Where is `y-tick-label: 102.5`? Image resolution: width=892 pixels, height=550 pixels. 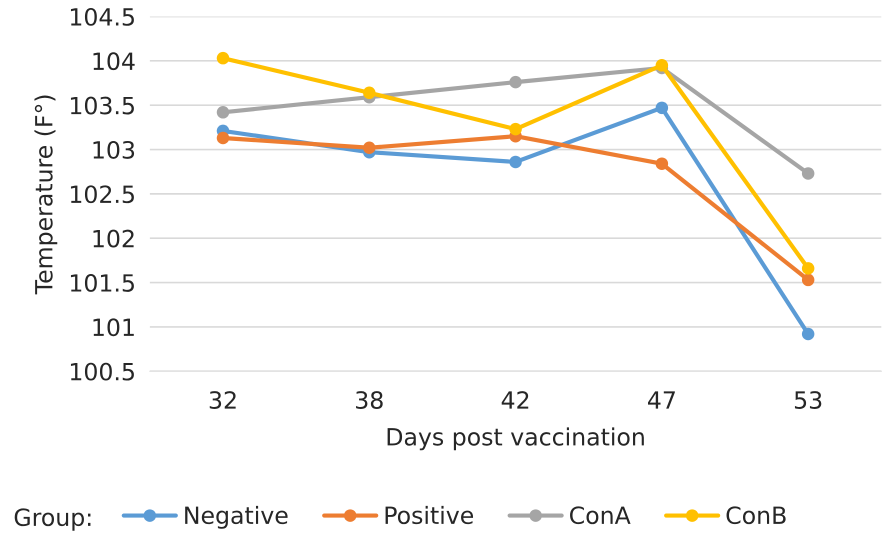
y-tick-label: 102.5 is located at coordinates (102, 194).